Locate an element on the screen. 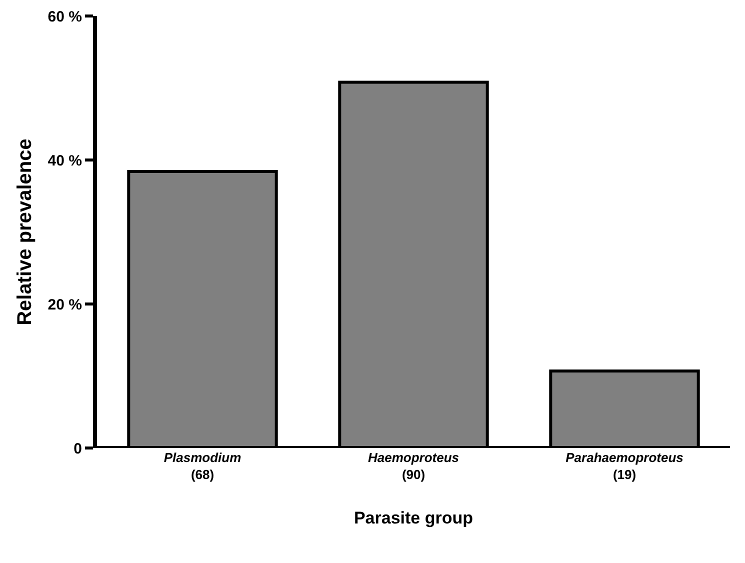 The width and height of the screenshot is (745, 563). x-tick-label: Plasmodium (68) is located at coordinates (203, 466).